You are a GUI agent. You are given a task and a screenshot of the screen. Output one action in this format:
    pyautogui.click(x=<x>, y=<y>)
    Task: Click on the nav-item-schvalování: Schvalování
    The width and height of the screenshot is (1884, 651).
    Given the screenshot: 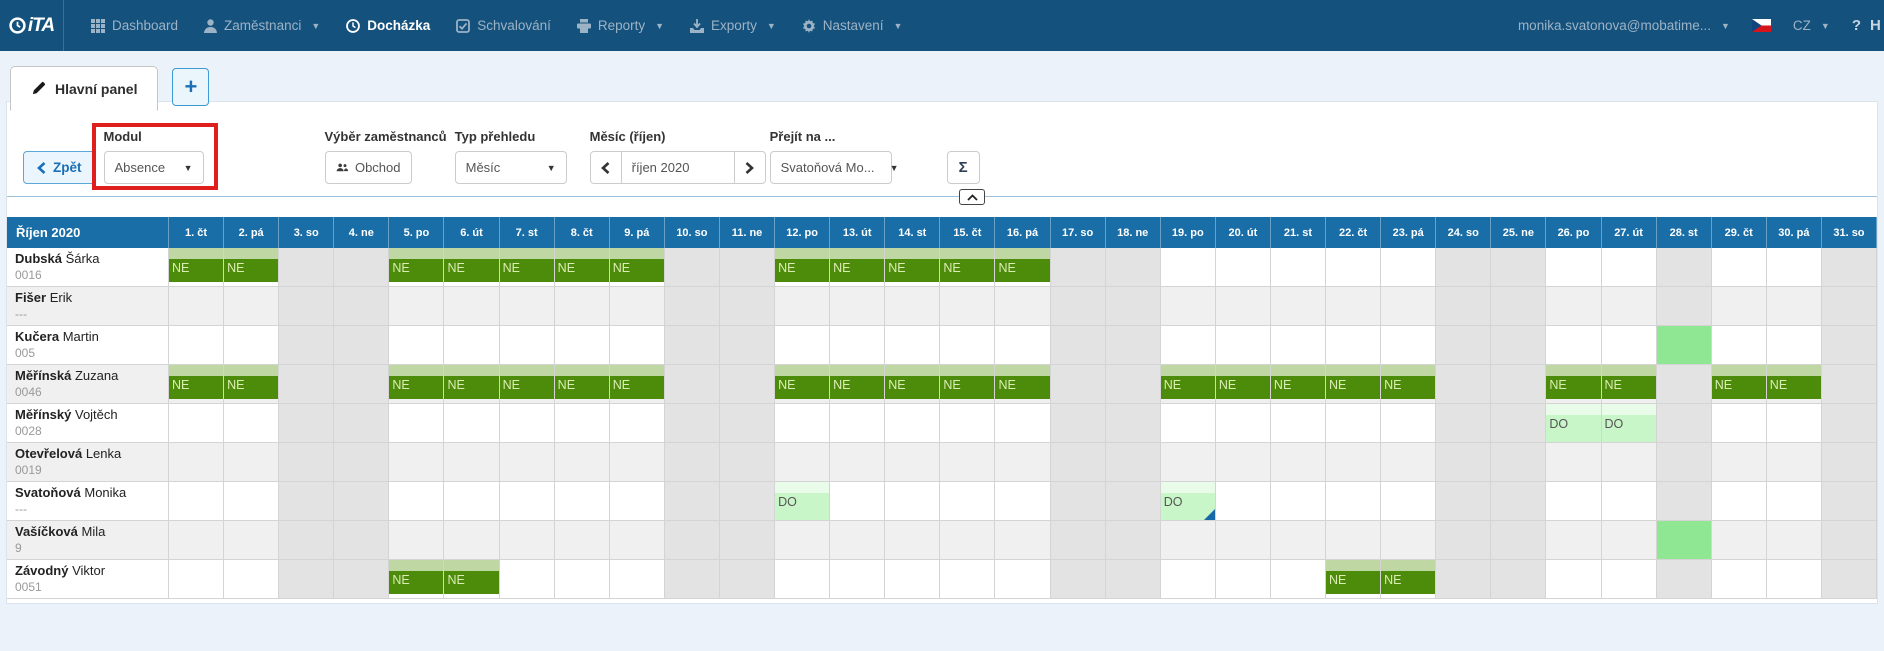 What is the action you would take?
    pyautogui.click(x=503, y=25)
    